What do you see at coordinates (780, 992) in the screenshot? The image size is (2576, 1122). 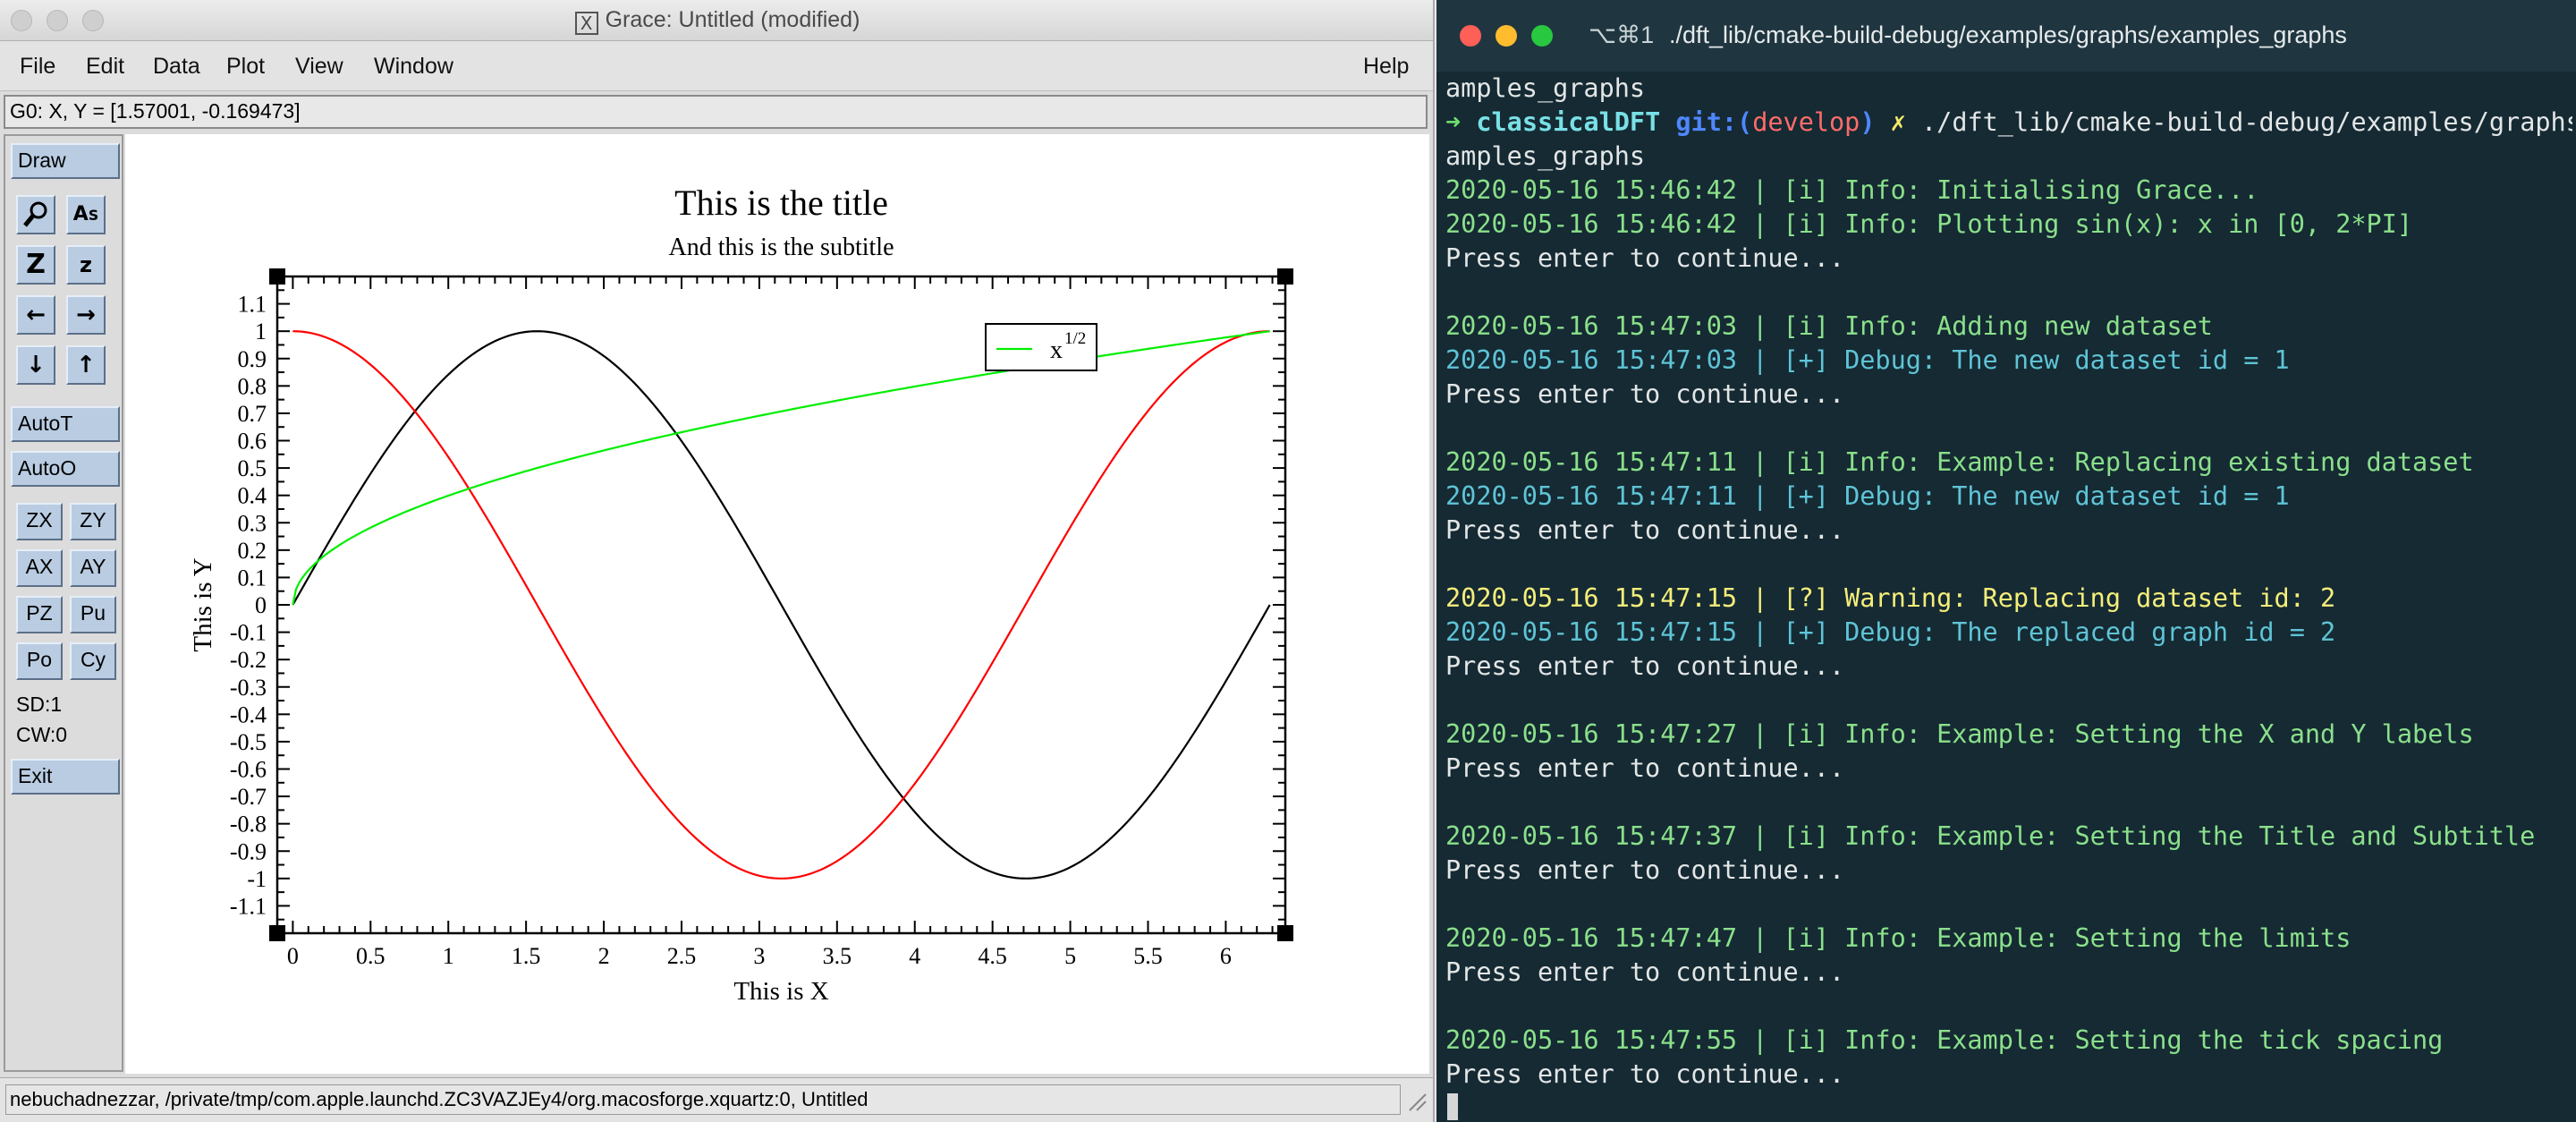 I see `x-axis-label: This is X` at bounding box center [780, 992].